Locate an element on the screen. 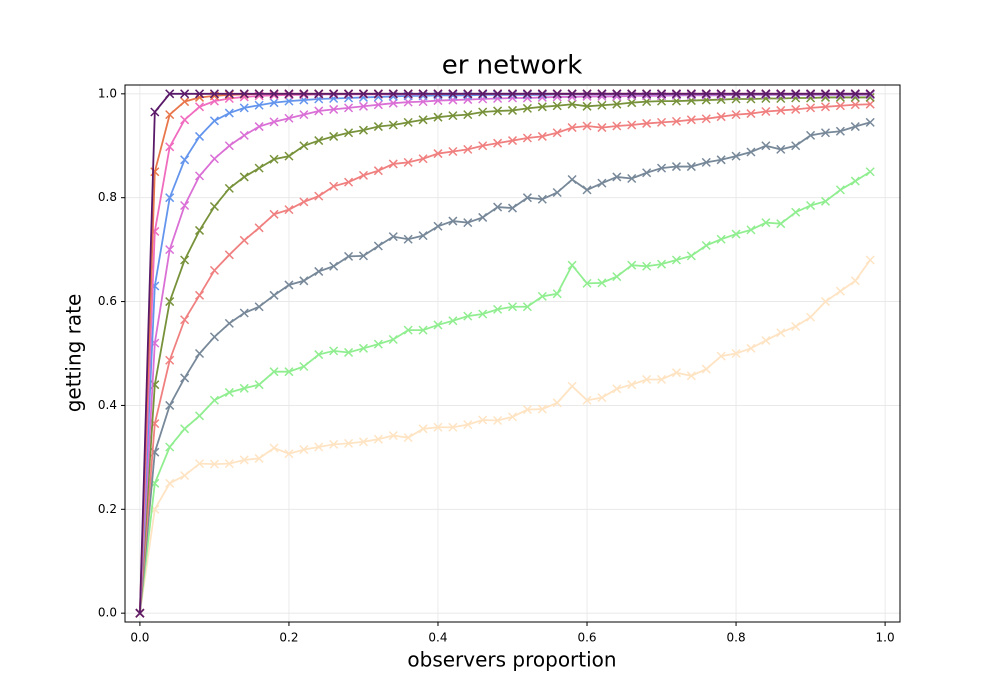 This screenshot has height=700, width=1000. x-tick-label: 0.2 is located at coordinates (288, 638).